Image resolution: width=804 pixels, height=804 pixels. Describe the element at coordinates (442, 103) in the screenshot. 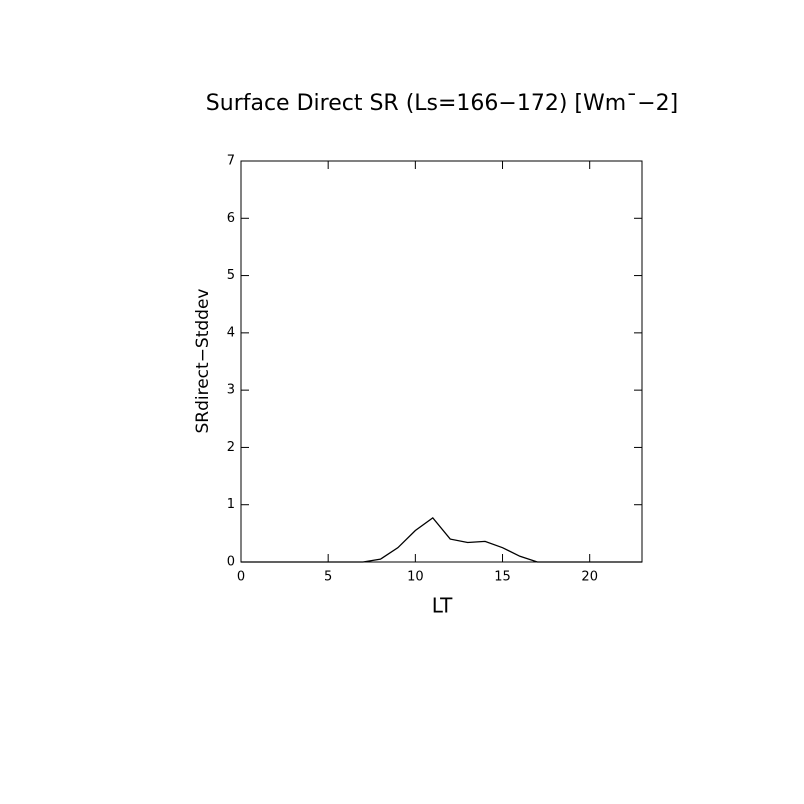

I see `chart-title: Surface Direct SR (Ls=166−172) [Wm¯−2]` at that location.